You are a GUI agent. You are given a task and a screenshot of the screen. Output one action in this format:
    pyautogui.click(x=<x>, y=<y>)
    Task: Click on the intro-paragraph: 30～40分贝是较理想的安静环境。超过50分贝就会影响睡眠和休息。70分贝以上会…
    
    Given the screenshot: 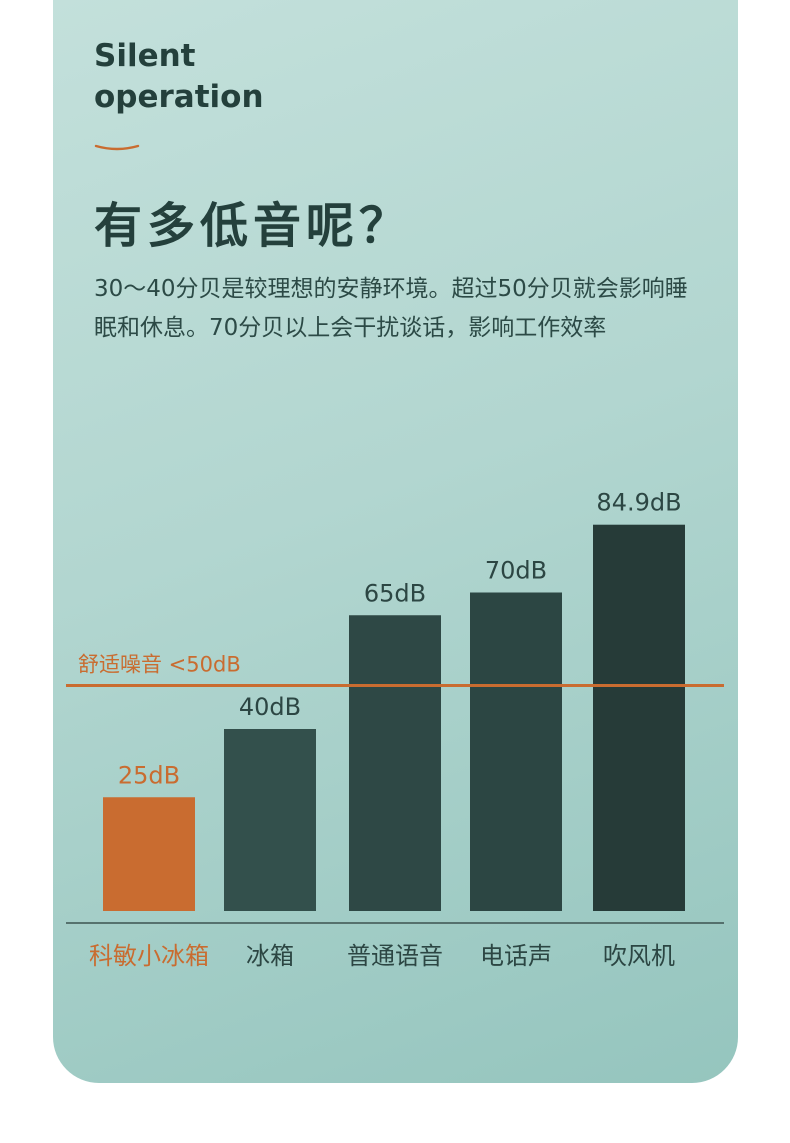 What is the action you would take?
    pyautogui.click(x=391, y=308)
    